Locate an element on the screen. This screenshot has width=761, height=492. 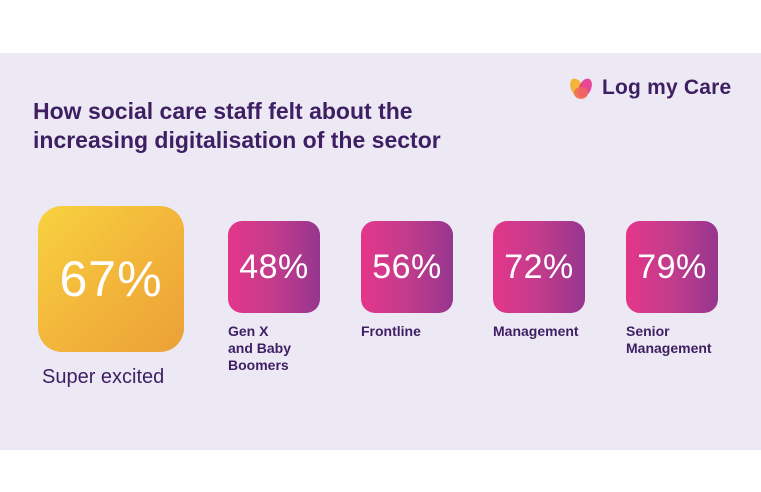
stat-value: 48% is located at coordinates (274, 266).